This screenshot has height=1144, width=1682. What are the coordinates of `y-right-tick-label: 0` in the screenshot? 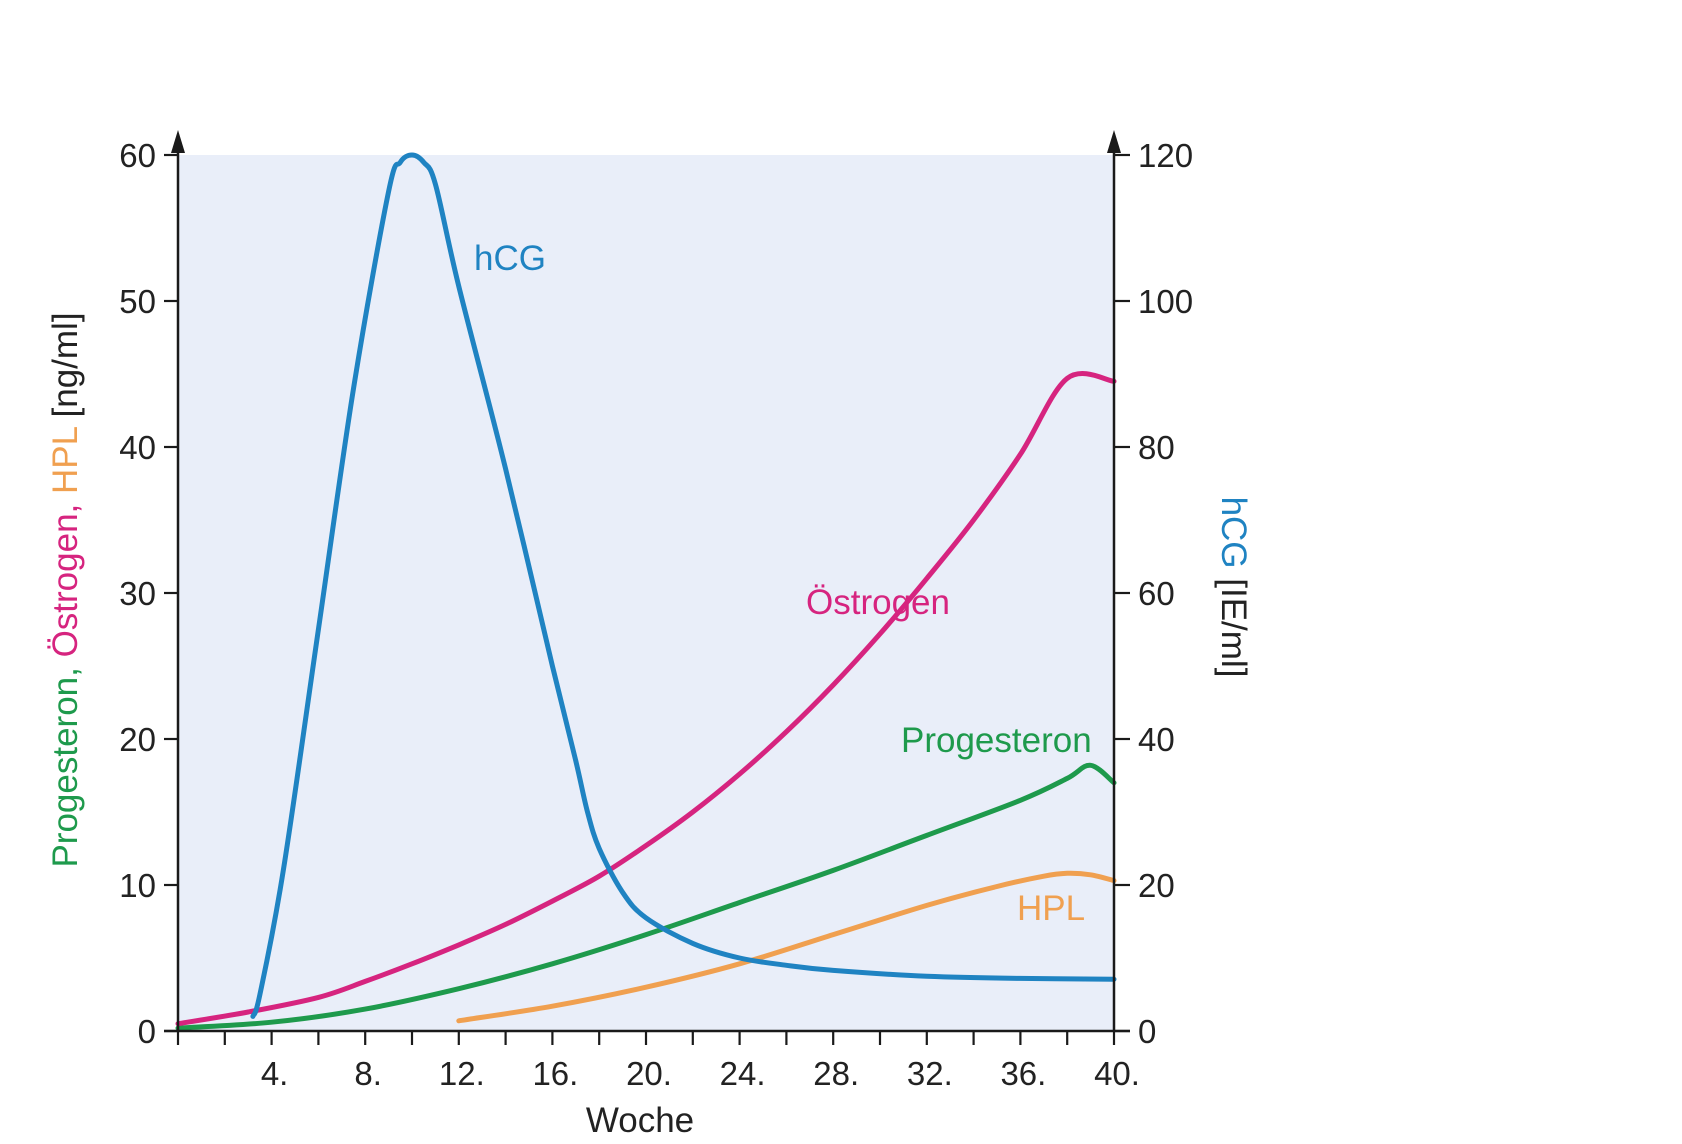 It's located at (1147, 1031).